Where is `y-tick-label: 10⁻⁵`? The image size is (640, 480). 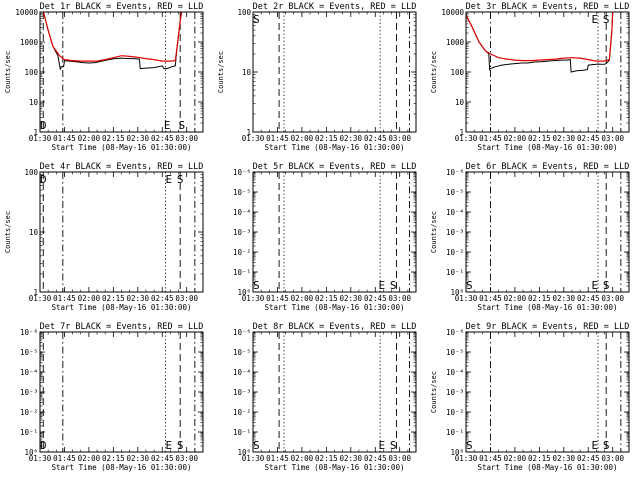
y-tick-label: 10⁻⁵ is located at coordinates (455, 352).